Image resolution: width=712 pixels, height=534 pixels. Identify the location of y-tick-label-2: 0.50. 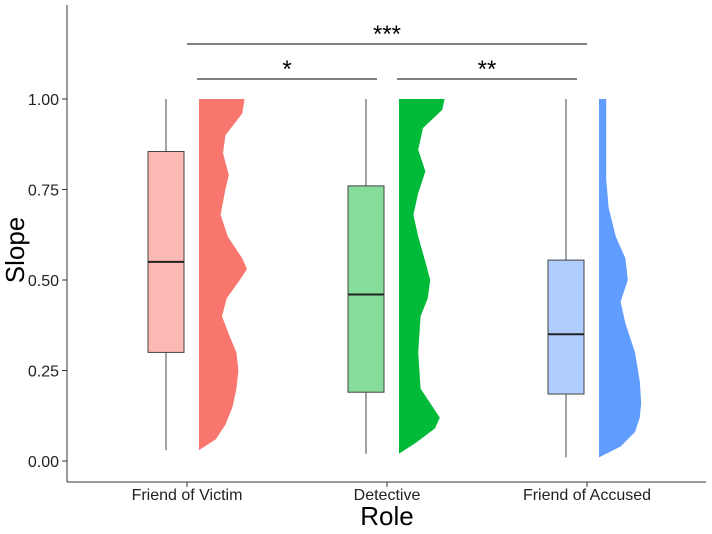
(43, 281).